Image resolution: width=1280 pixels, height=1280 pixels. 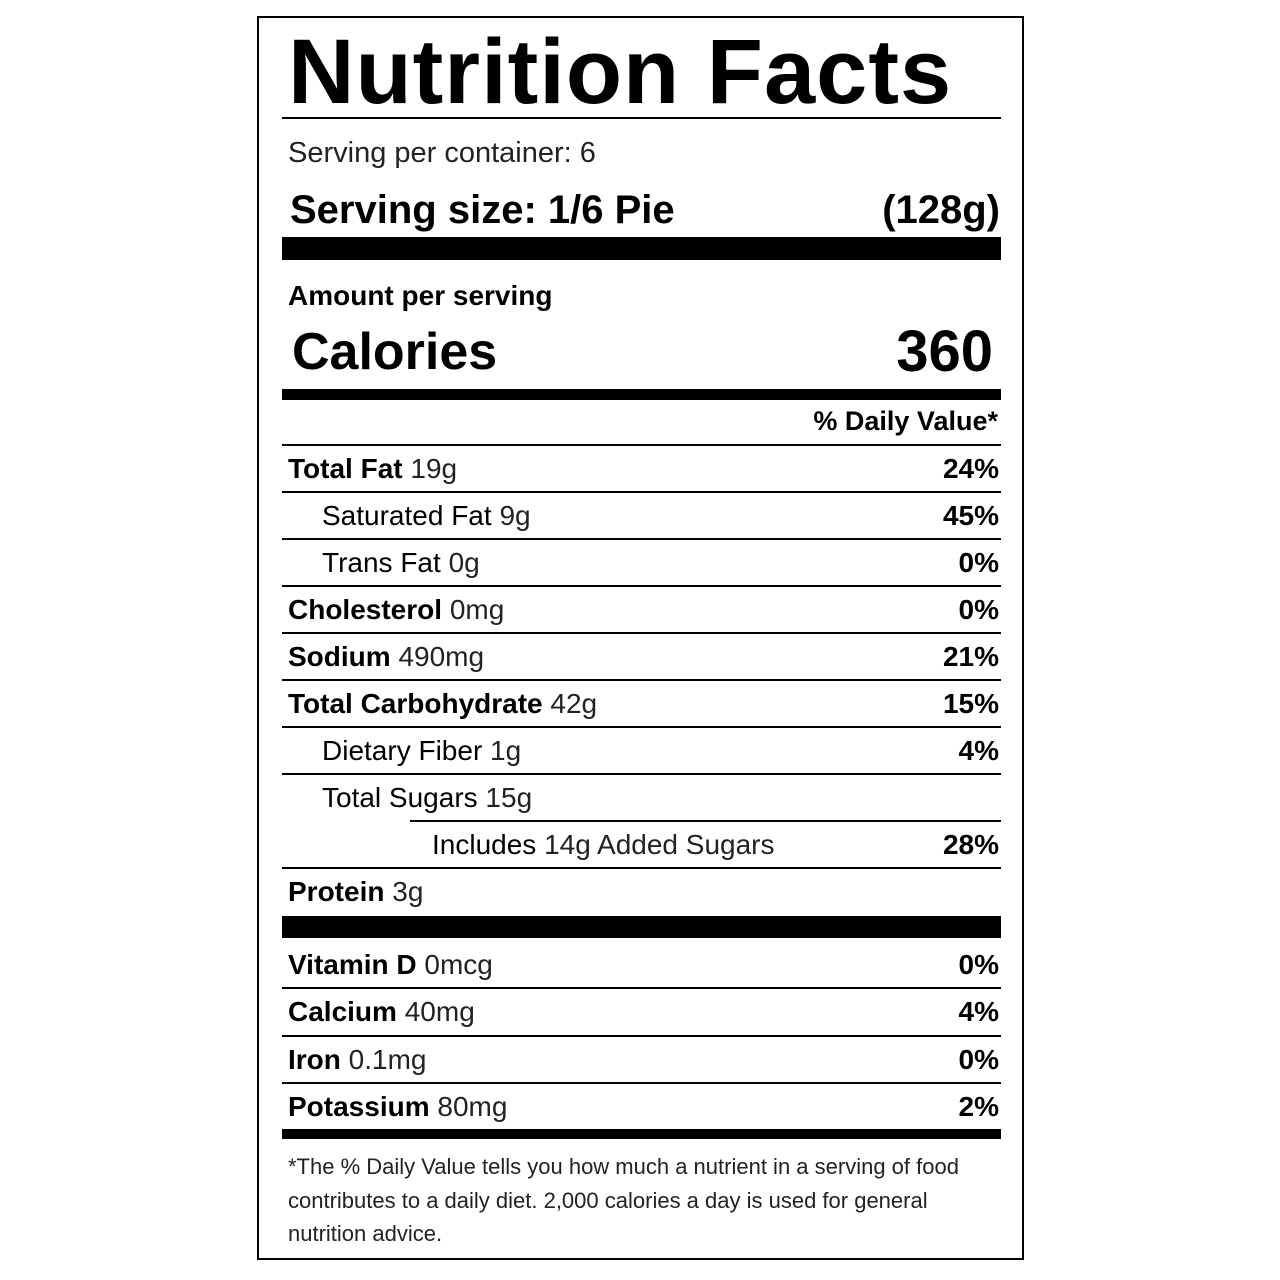 I want to click on nutrient-amount: 0g, so click(x=464, y=562).